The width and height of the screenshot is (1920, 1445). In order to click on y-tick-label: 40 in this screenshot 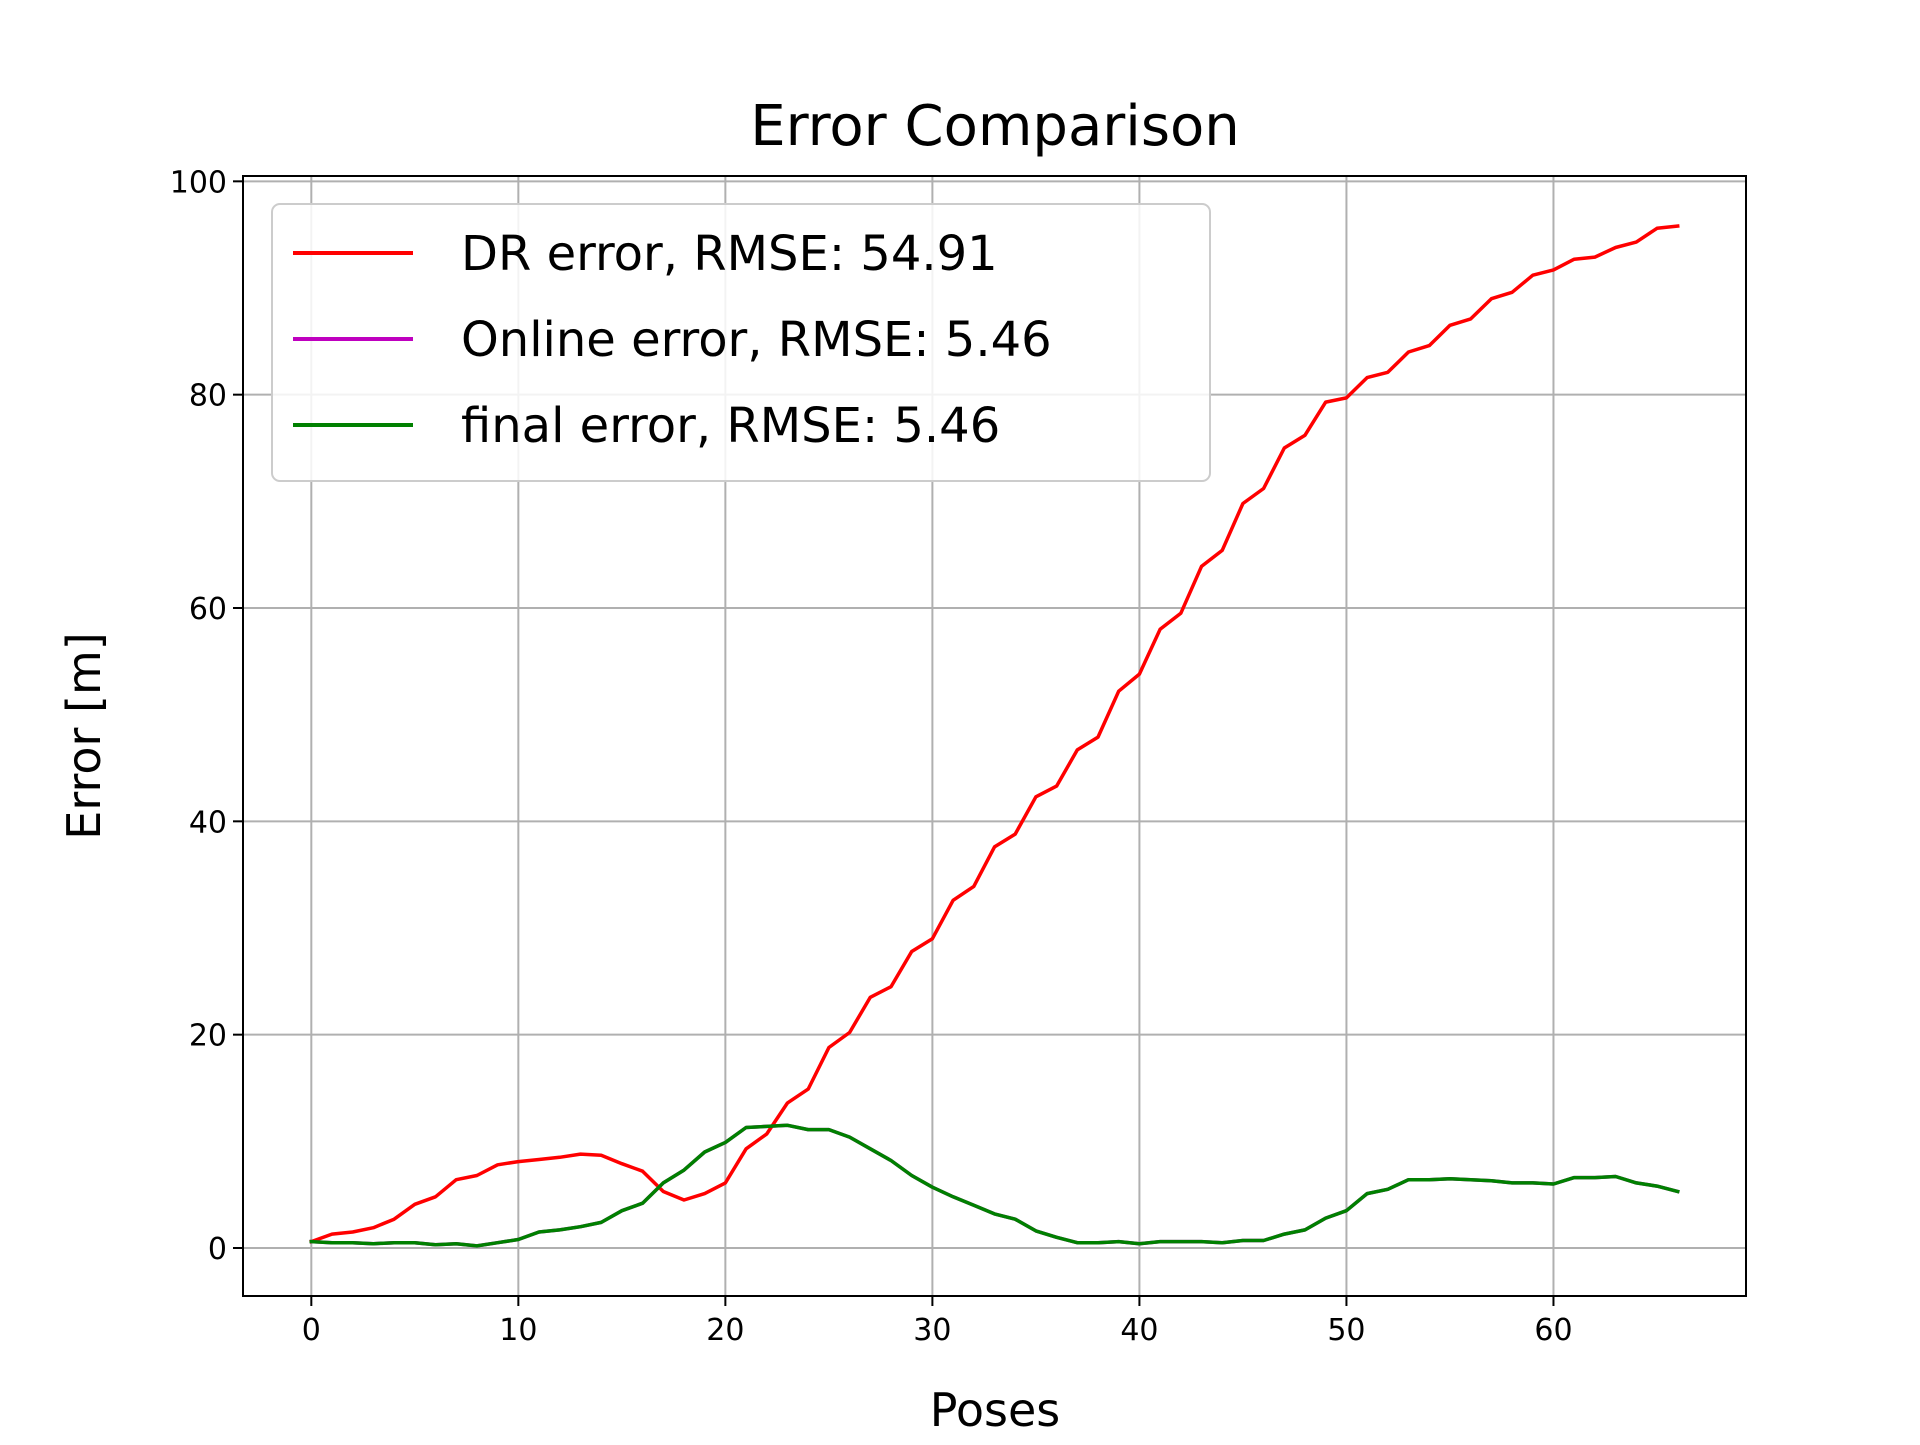, I will do `click(208, 822)`.